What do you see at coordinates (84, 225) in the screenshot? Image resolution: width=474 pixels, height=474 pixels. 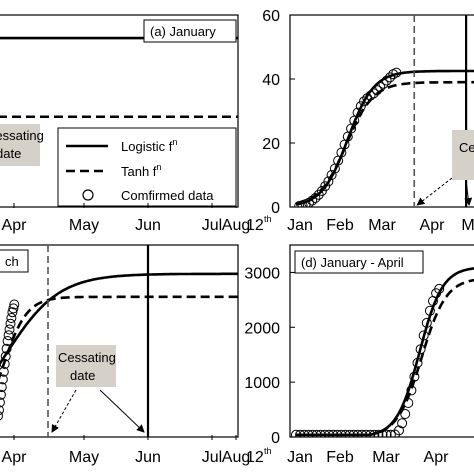 I see `panel-a-x-tick-label: May` at bounding box center [84, 225].